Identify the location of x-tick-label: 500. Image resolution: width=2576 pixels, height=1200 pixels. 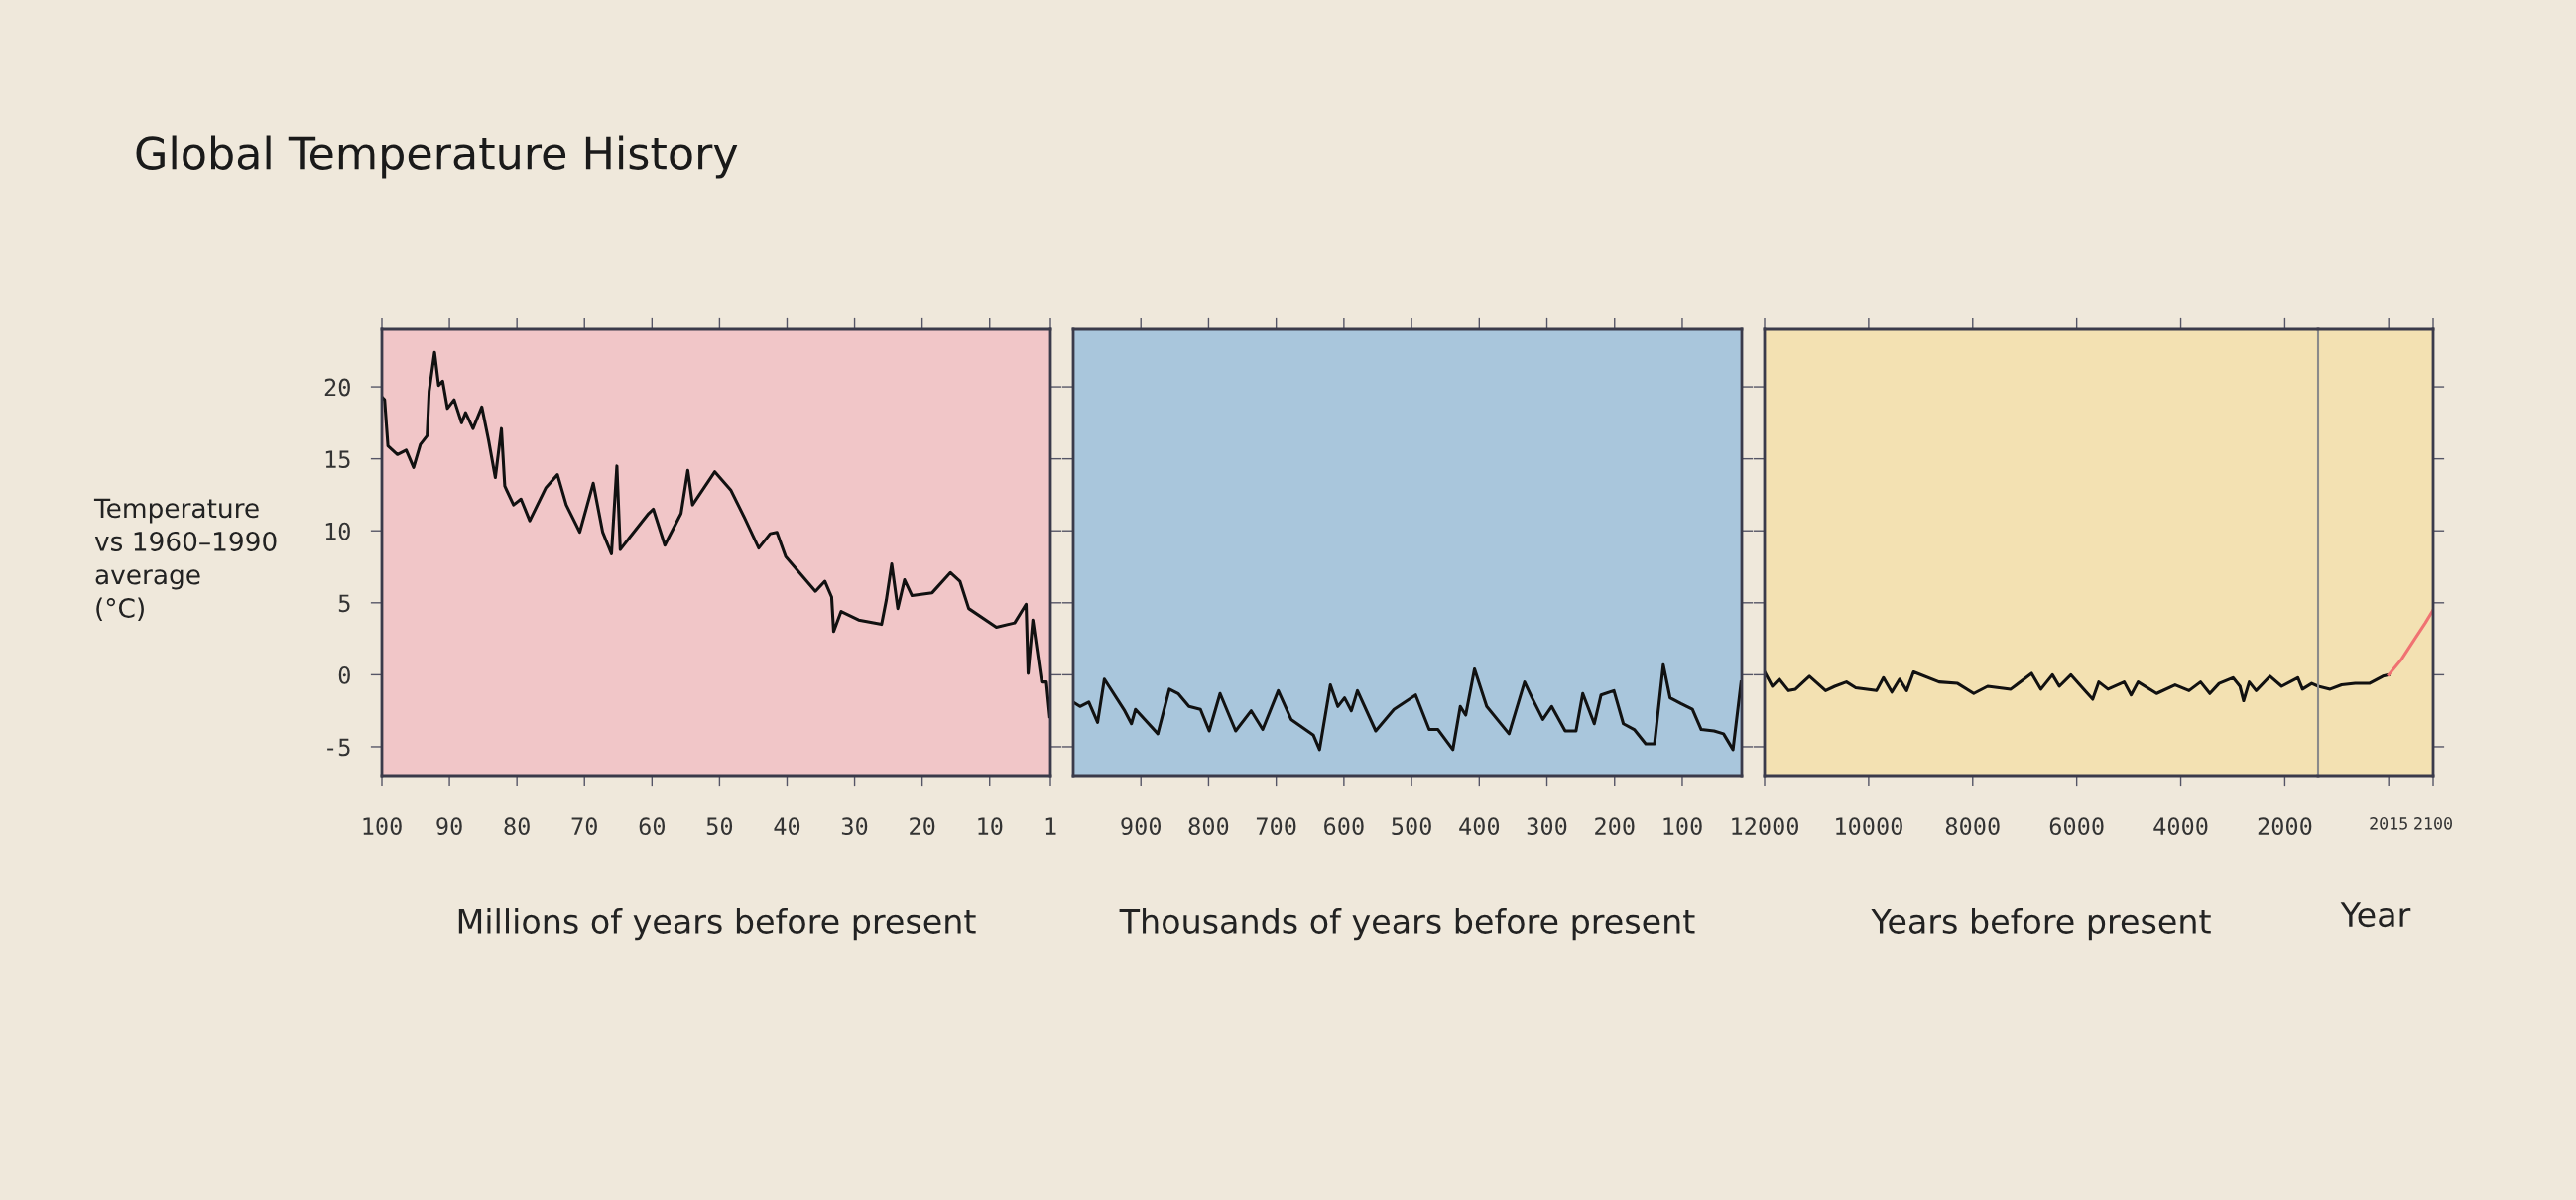
(1411, 826).